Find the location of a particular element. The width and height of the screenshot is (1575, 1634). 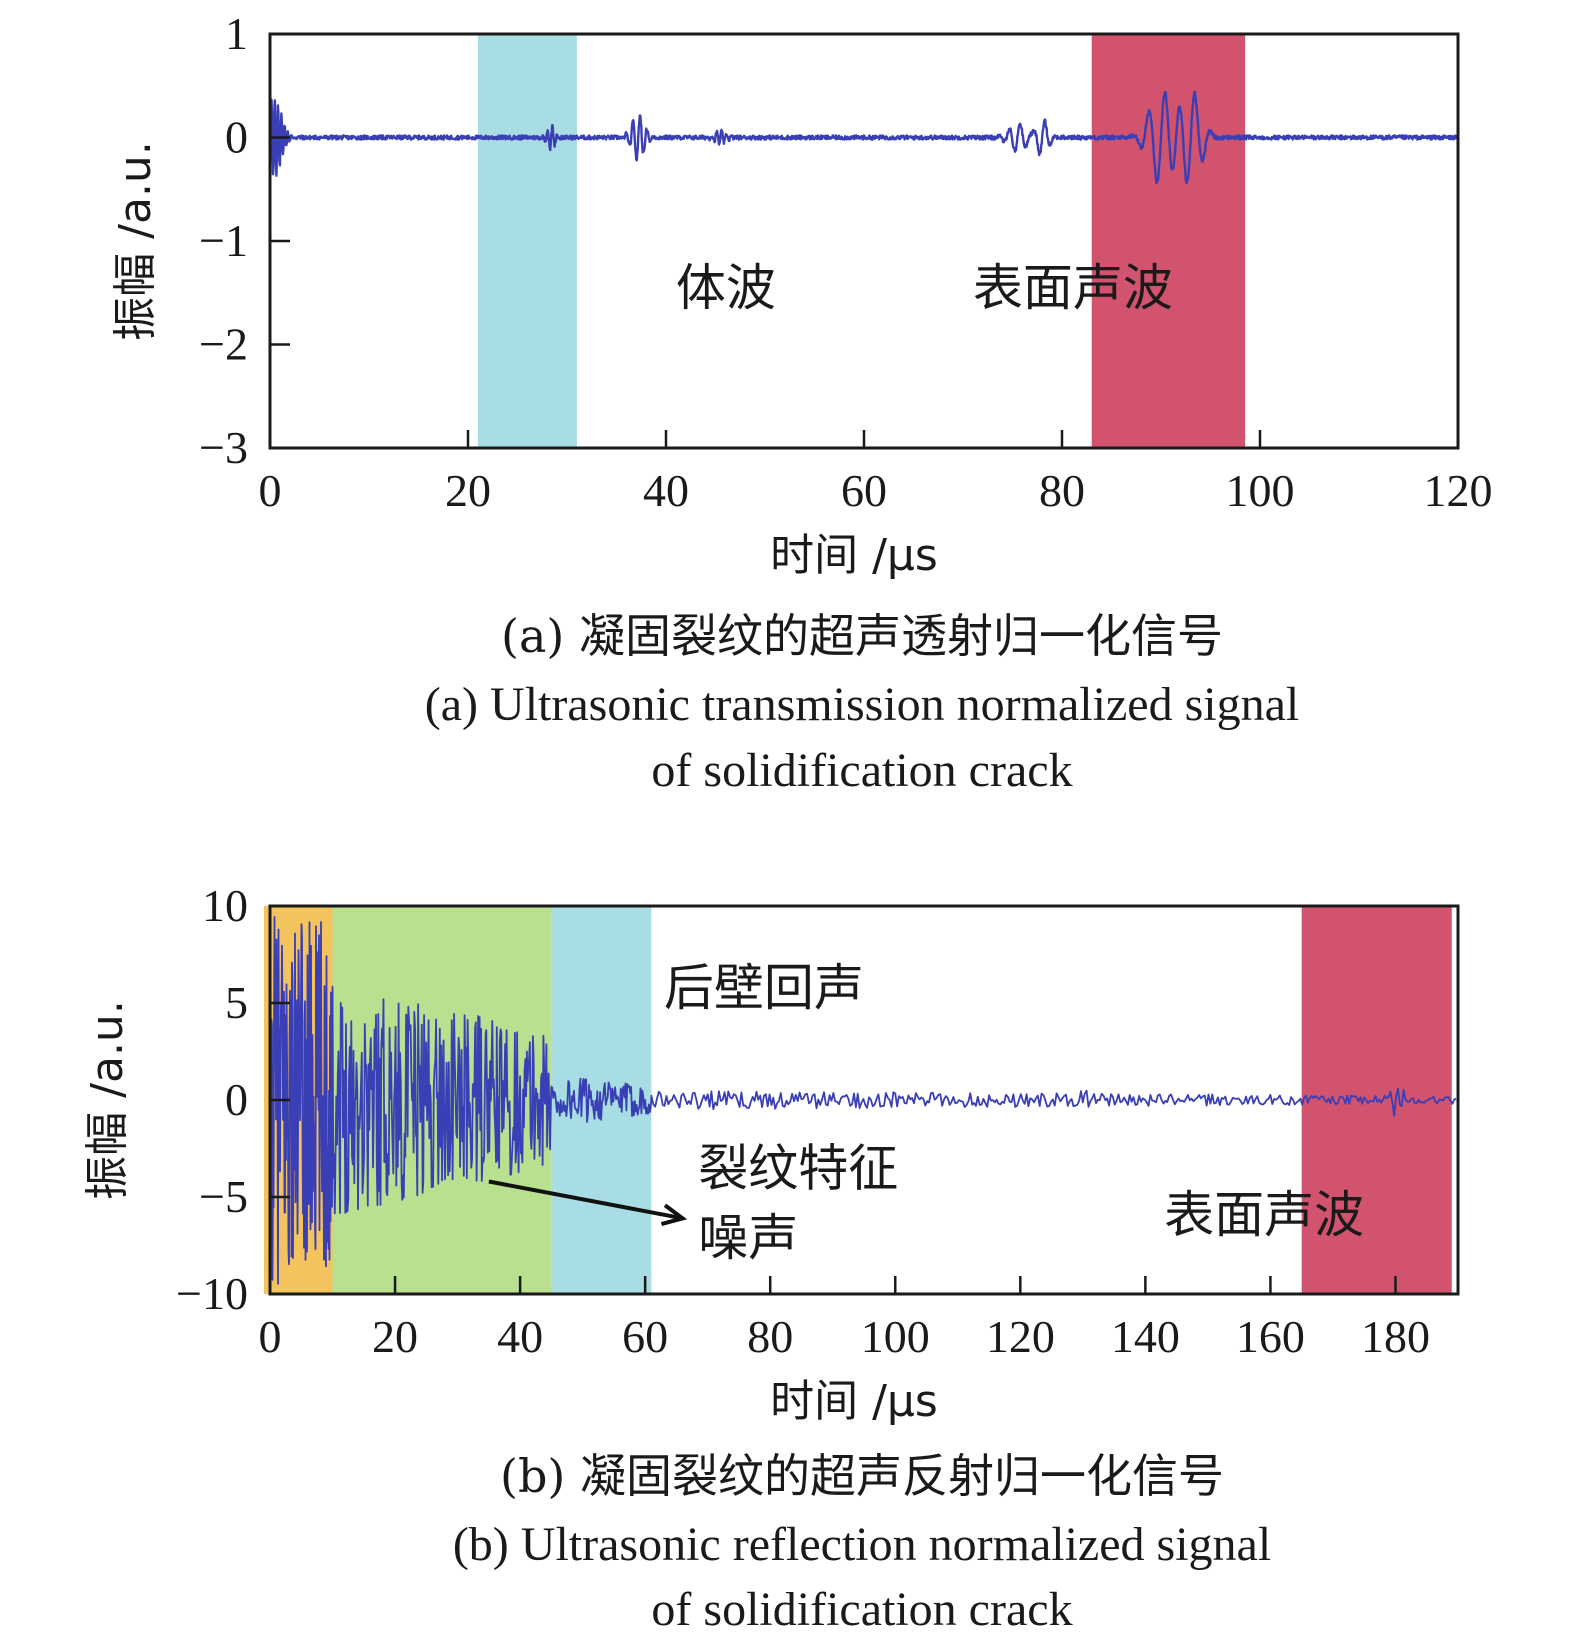

panel-a-annotation: 表面声波 is located at coordinates (1073, 288).